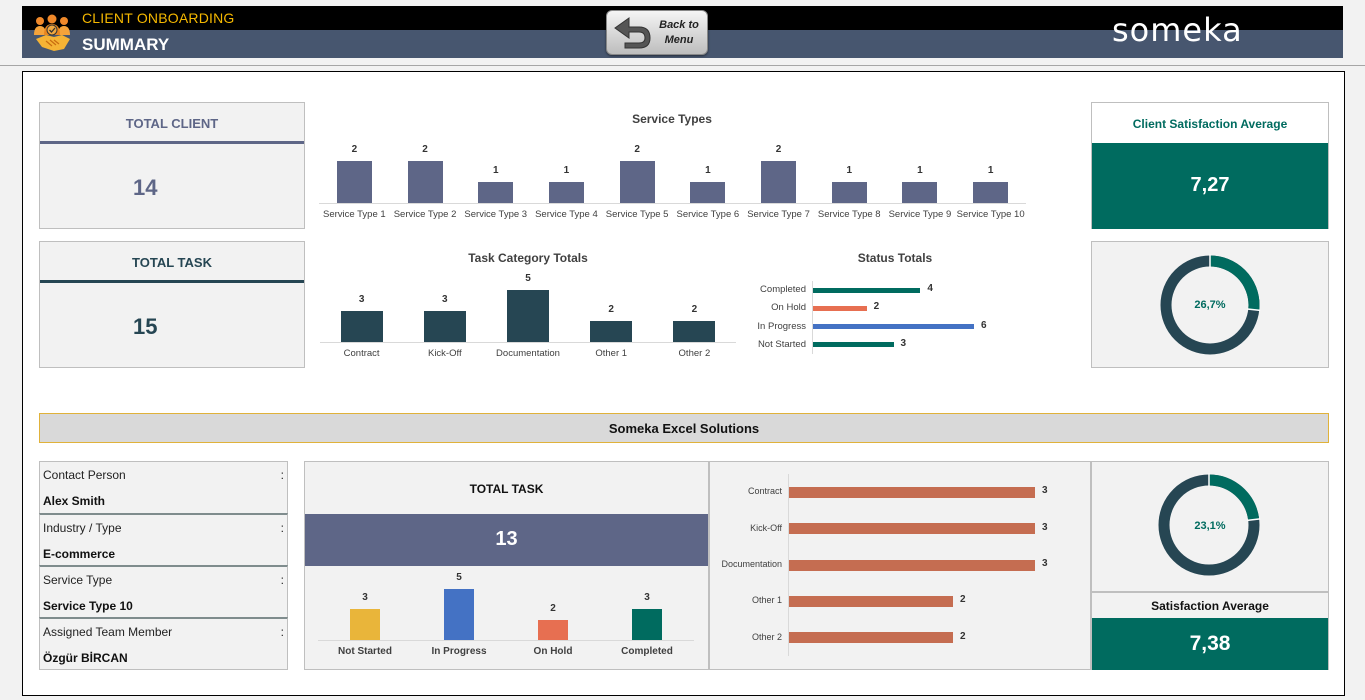  I want to click on x-tick-label: Service Type 7, so click(778, 214).